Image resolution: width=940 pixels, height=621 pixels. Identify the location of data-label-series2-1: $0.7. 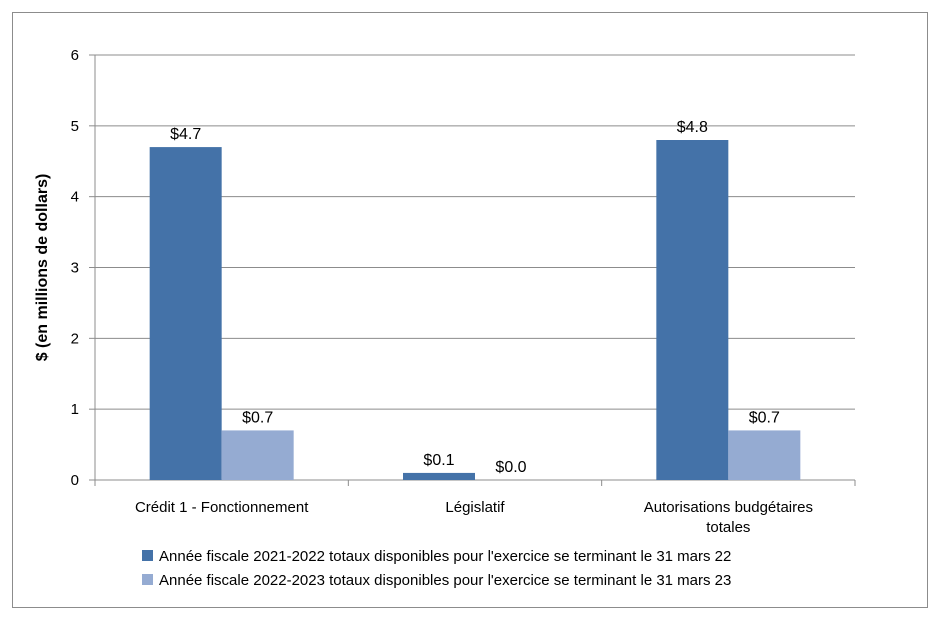
(257, 417).